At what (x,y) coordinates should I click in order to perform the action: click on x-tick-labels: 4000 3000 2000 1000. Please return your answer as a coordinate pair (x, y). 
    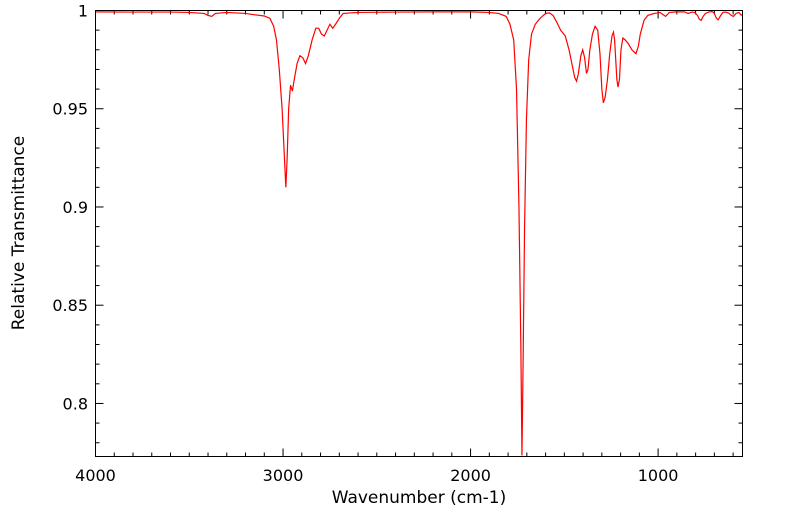
    Looking at the image, I should click on (376, 475).